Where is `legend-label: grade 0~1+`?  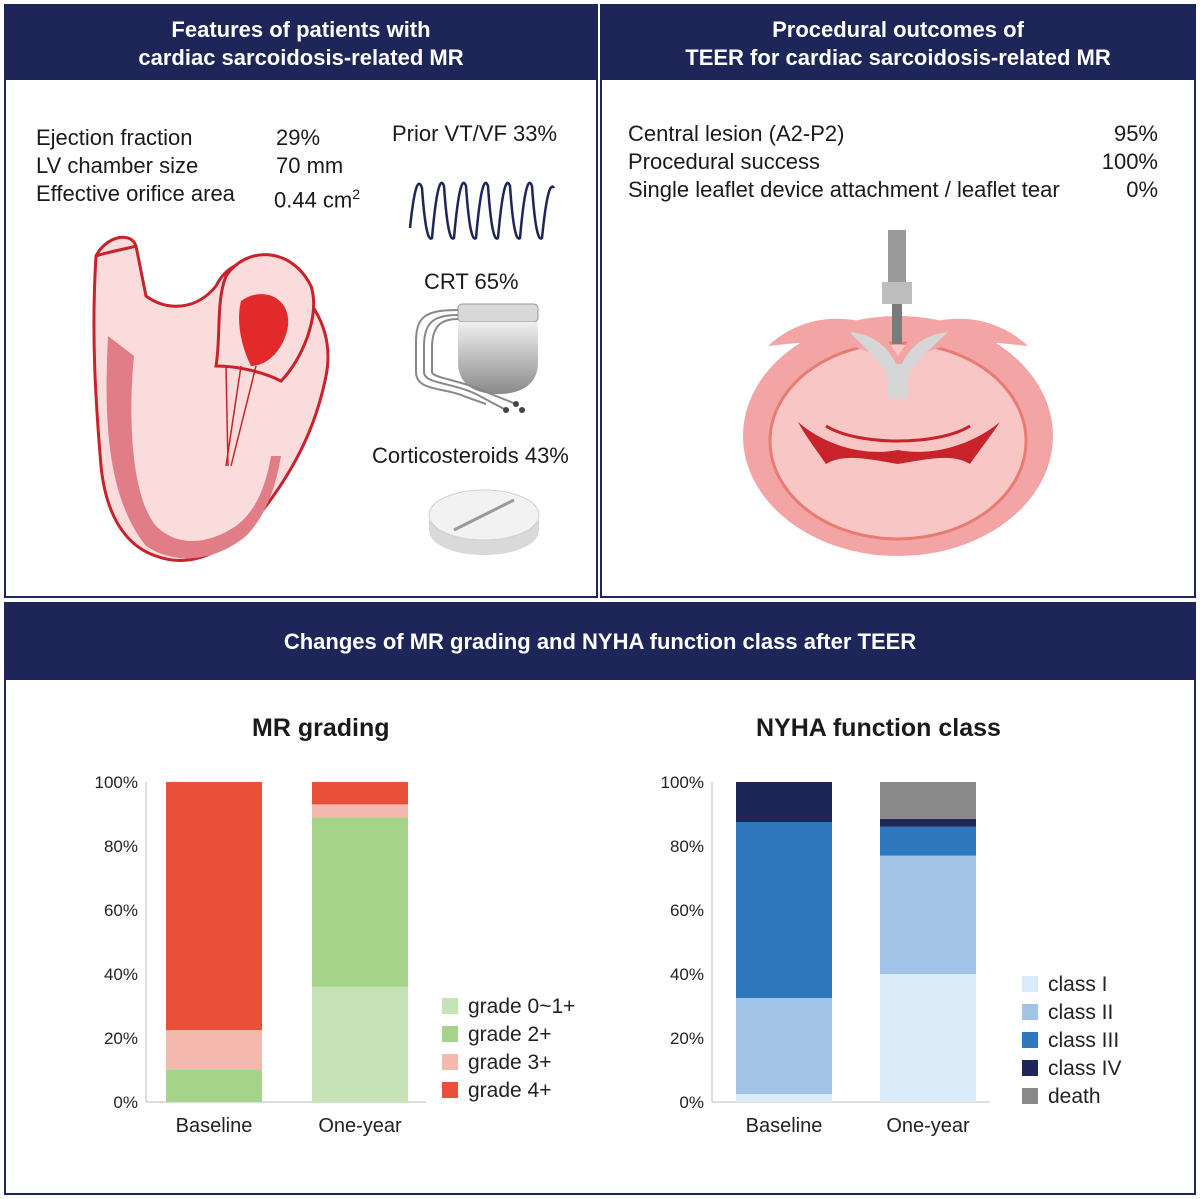
legend-label: grade 0~1+ is located at coordinates (521, 1006).